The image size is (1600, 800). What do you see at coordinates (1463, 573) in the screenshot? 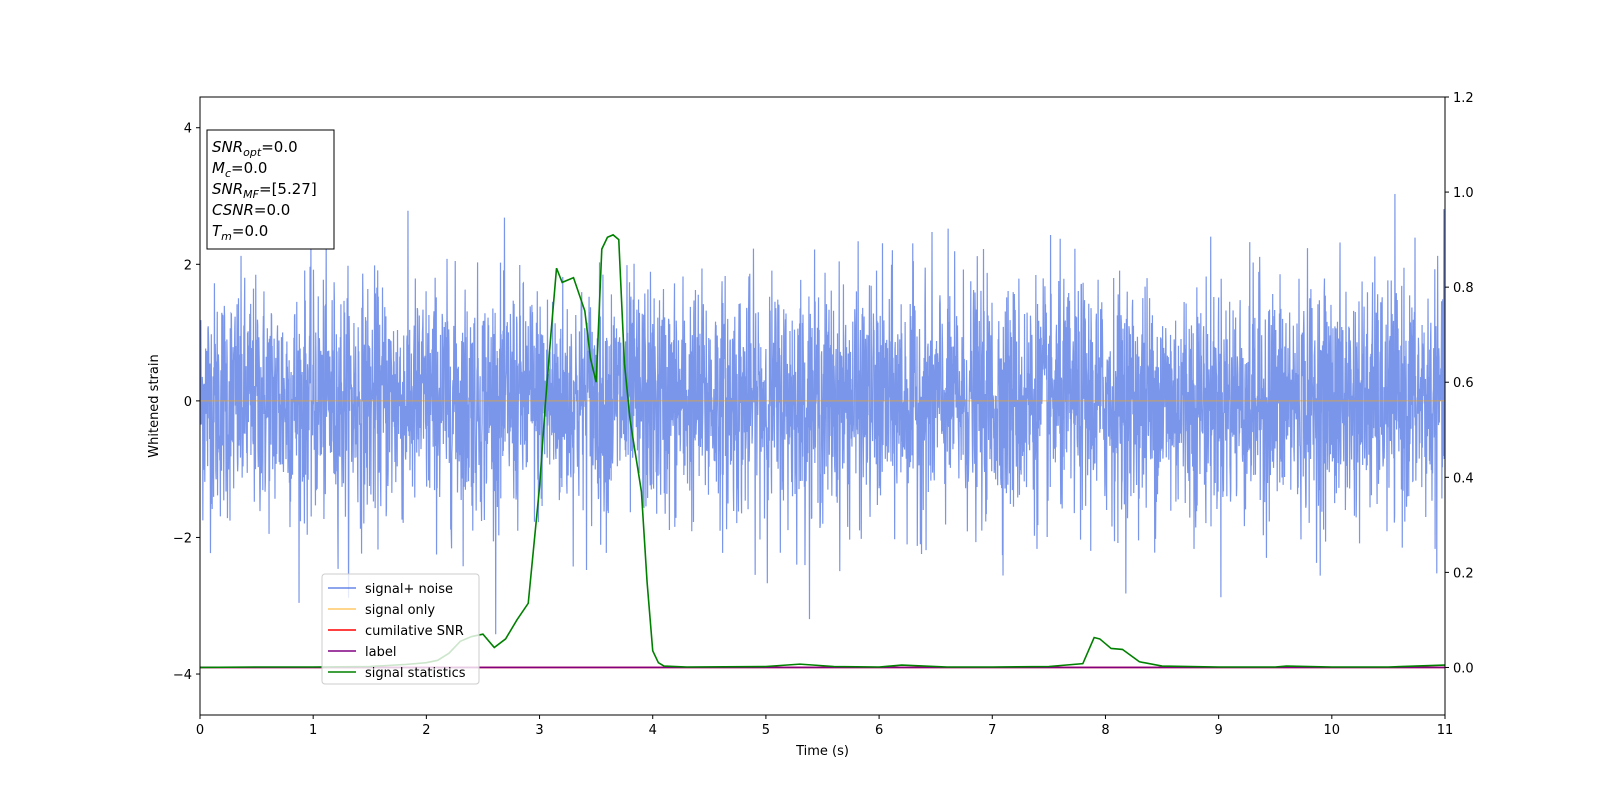
I see `y2-tick-label: 0.2` at bounding box center [1463, 573].